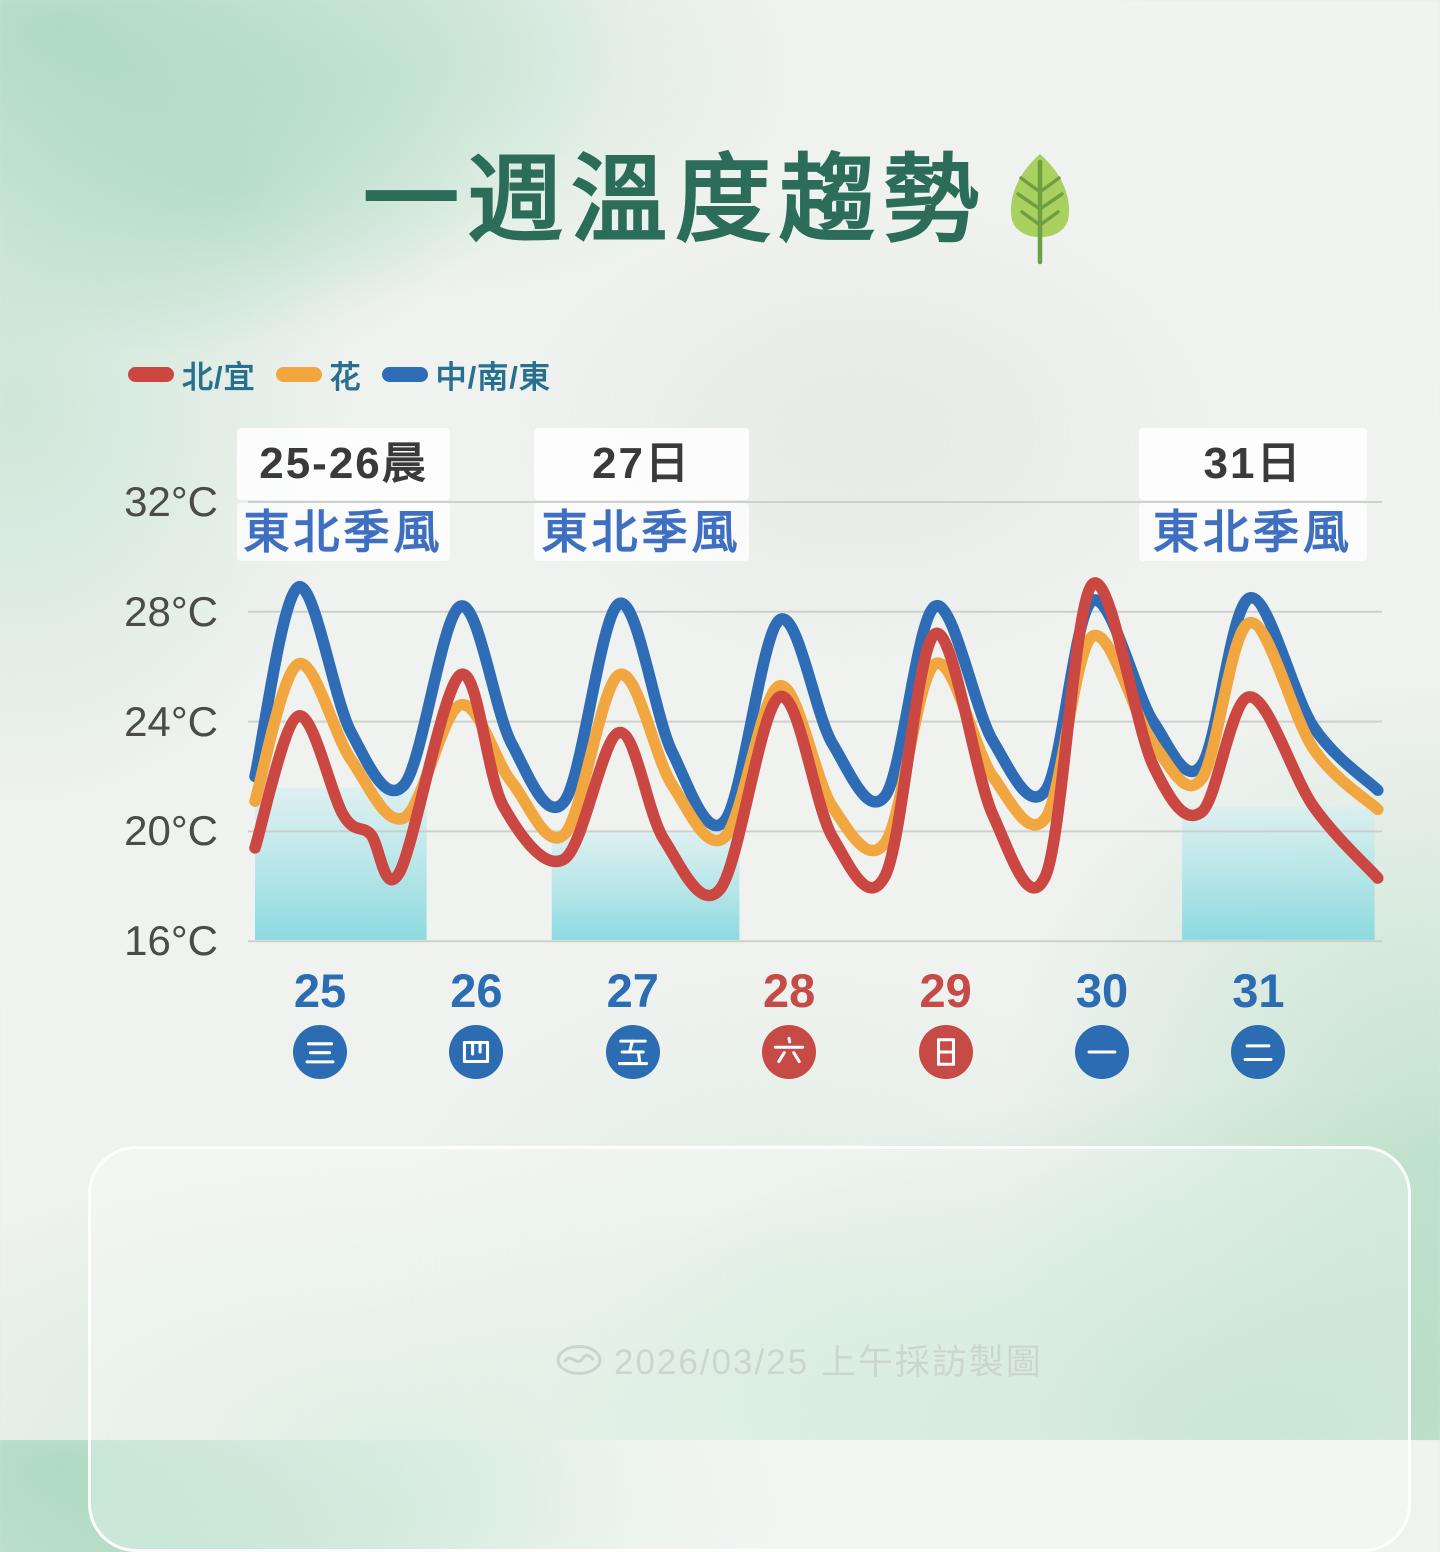 This screenshot has width=1440, height=1552. I want to click on legend-label: 花, so click(345, 377).